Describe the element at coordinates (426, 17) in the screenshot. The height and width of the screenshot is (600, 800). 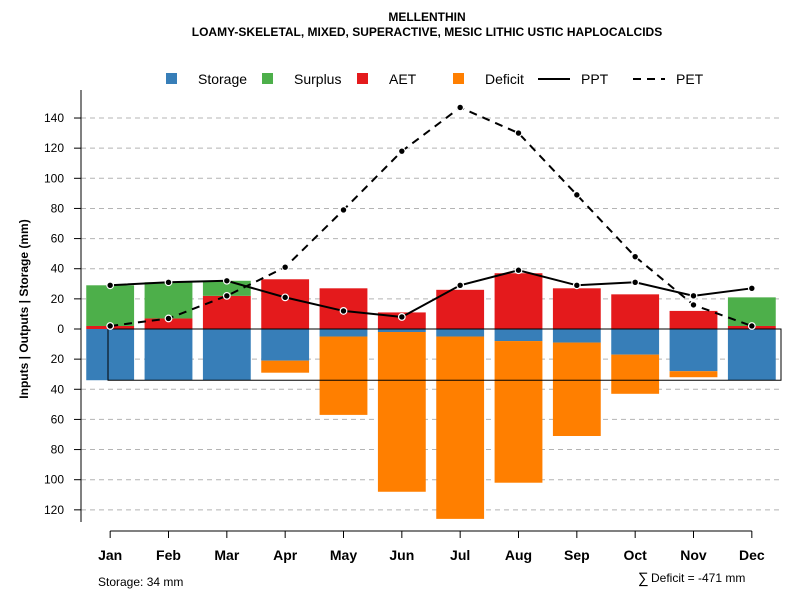
I see `chart-title: MELLENTHIN` at that location.